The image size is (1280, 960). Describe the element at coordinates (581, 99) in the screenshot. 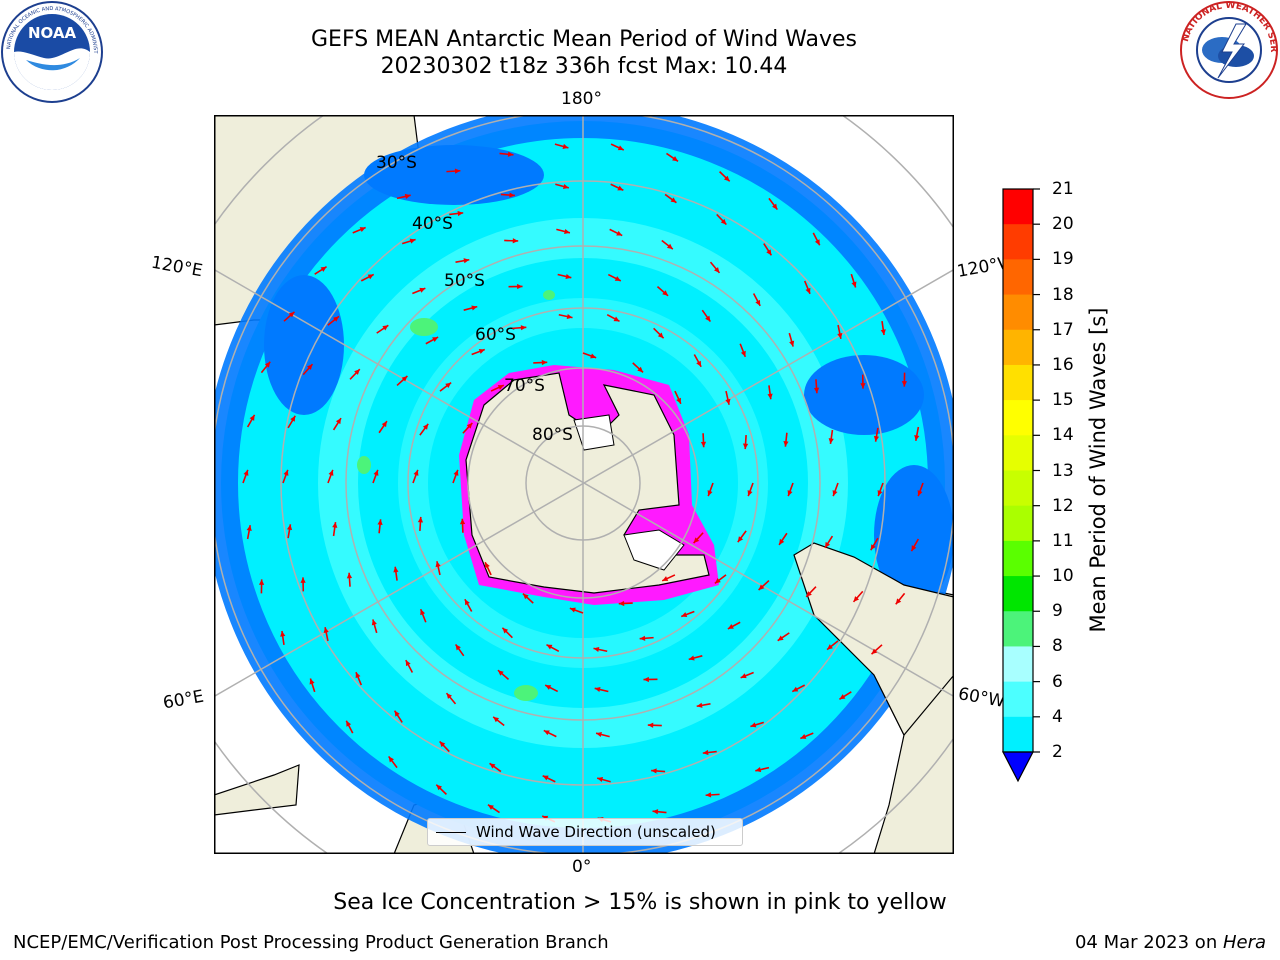

I see `lon-label-180: 180°` at that location.